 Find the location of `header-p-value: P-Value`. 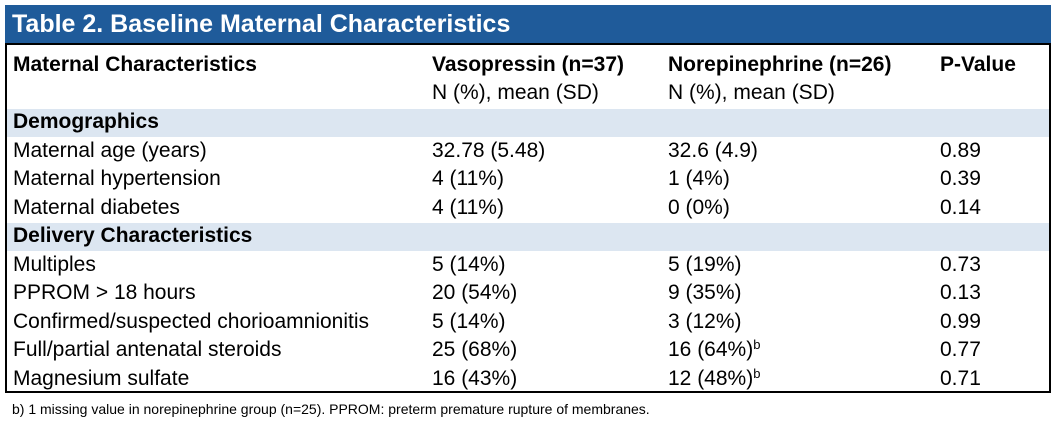

header-p-value: P-Value is located at coordinates (978, 64).